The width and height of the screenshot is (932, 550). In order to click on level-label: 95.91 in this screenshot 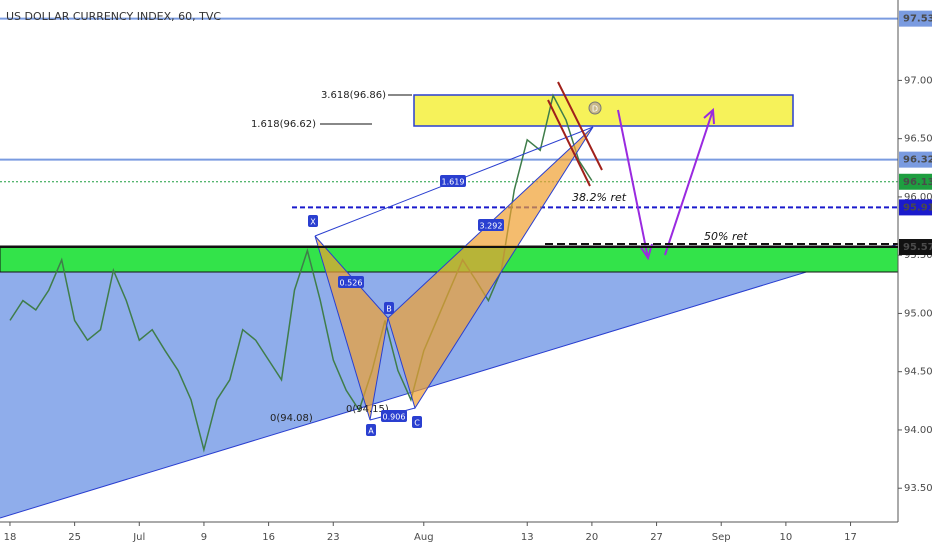, I will do `click(917, 207)`.